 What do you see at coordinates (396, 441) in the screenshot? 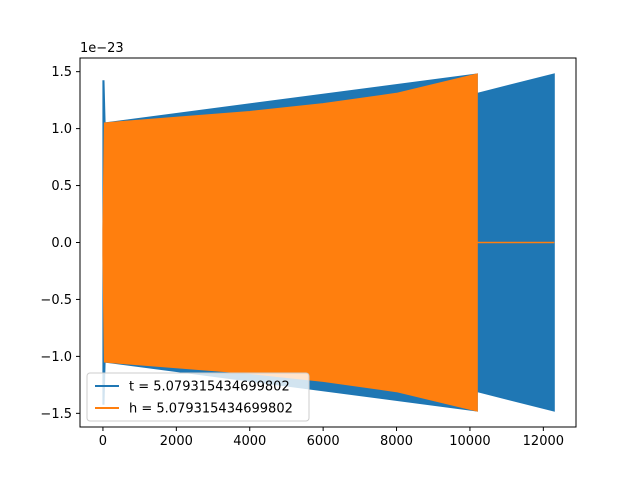
I see `x-tick-label: 8000` at bounding box center [396, 441].